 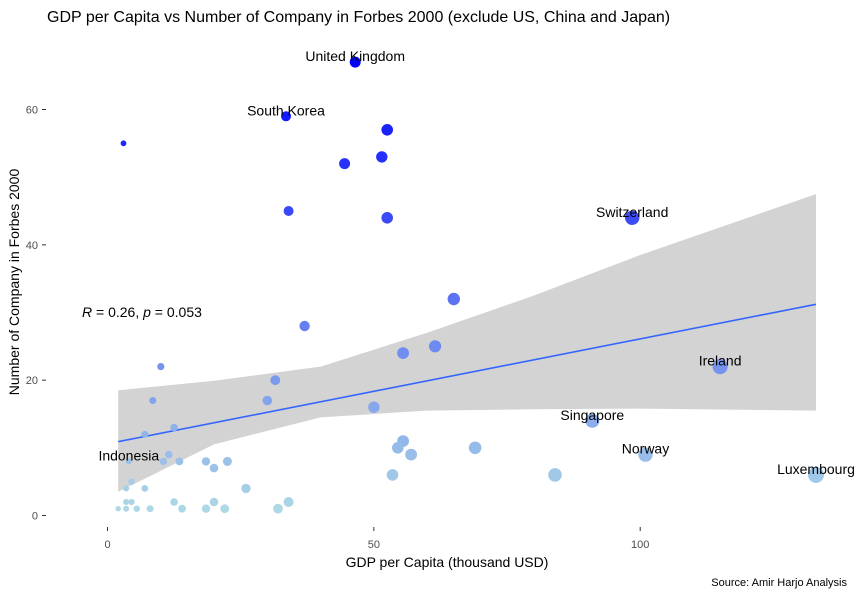 I want to click on country-label: Indonesia, so click(x=128, y=455).